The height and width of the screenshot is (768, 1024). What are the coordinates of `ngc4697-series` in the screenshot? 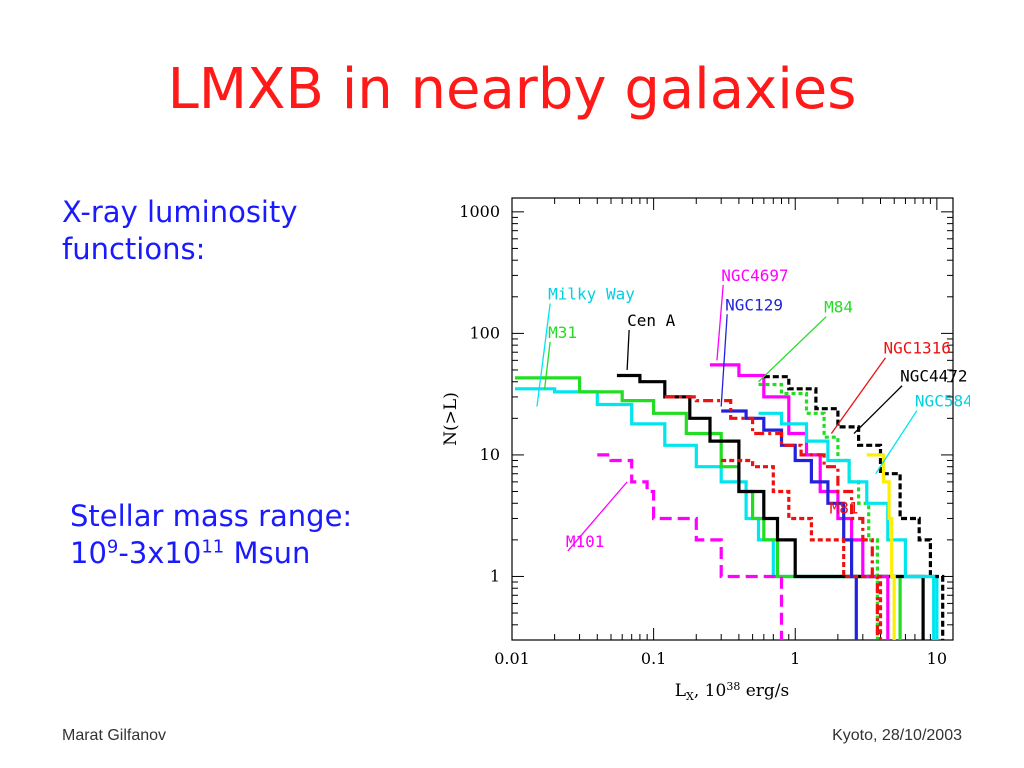 It's located at (800, 501).